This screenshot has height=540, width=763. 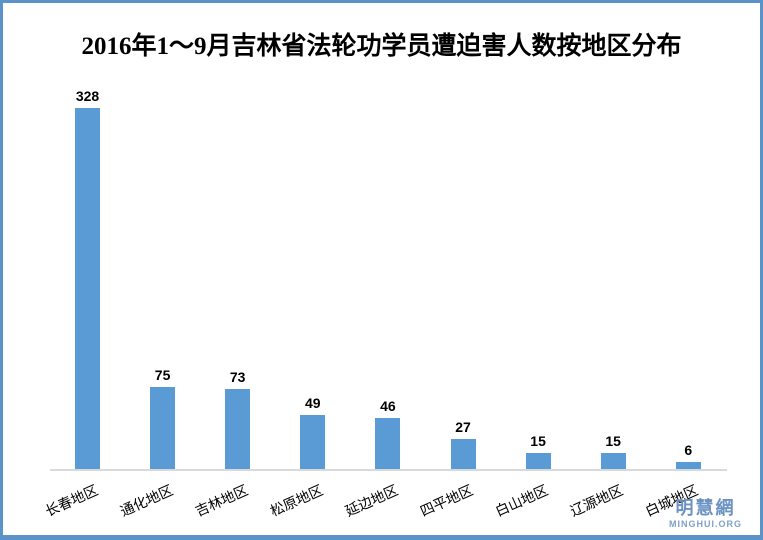 I want to click on watermark: 明慧網 MINGHUI.ORG, so click(x=705, y=514).